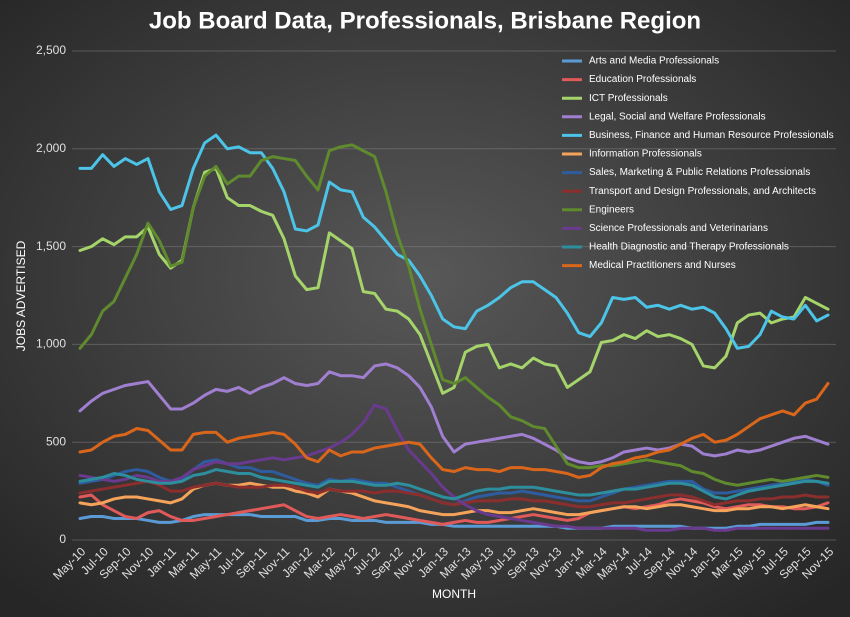 This screenshot has height=617, width=850. Describe the element at coordinates (454, 594) in the screenshot. I see `x-axis-label: MONTH` at that location.